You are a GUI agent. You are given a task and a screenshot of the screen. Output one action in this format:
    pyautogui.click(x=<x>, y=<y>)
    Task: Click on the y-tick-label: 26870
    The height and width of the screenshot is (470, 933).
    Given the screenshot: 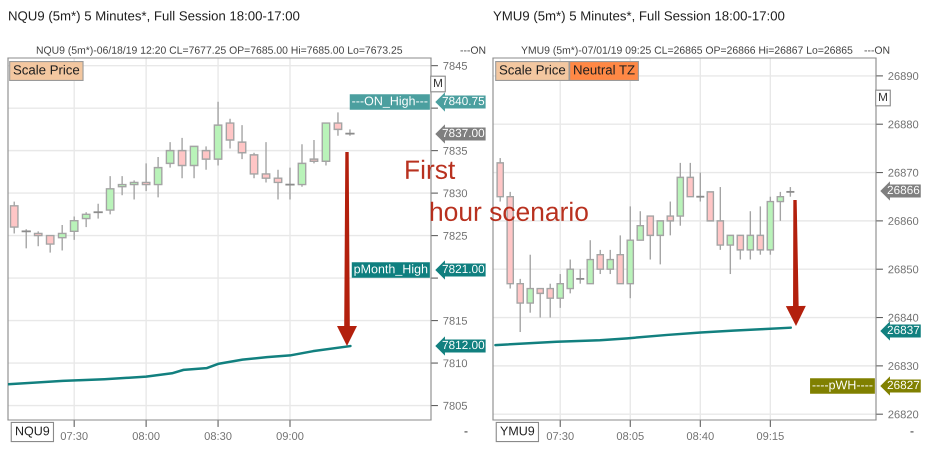 What is the action you would take?
    pyautogui.click(x=903, y=172)
    